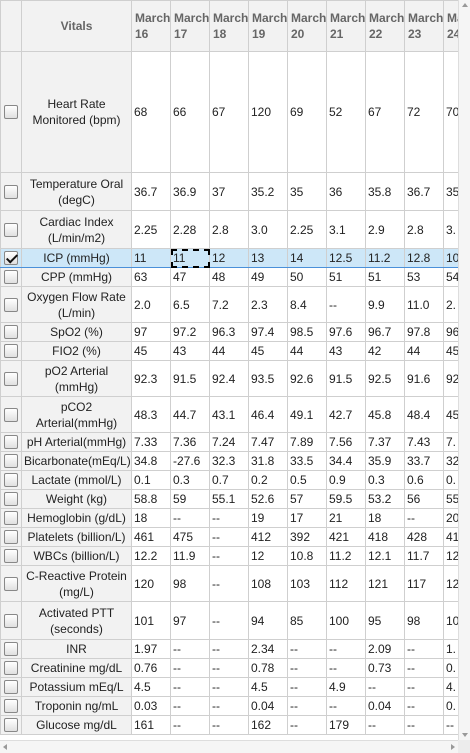  What do you see at coordinates (385, 649) in the screenshot?
I see `vital-value-cell: 2.09` at bounding box center [385, 649].